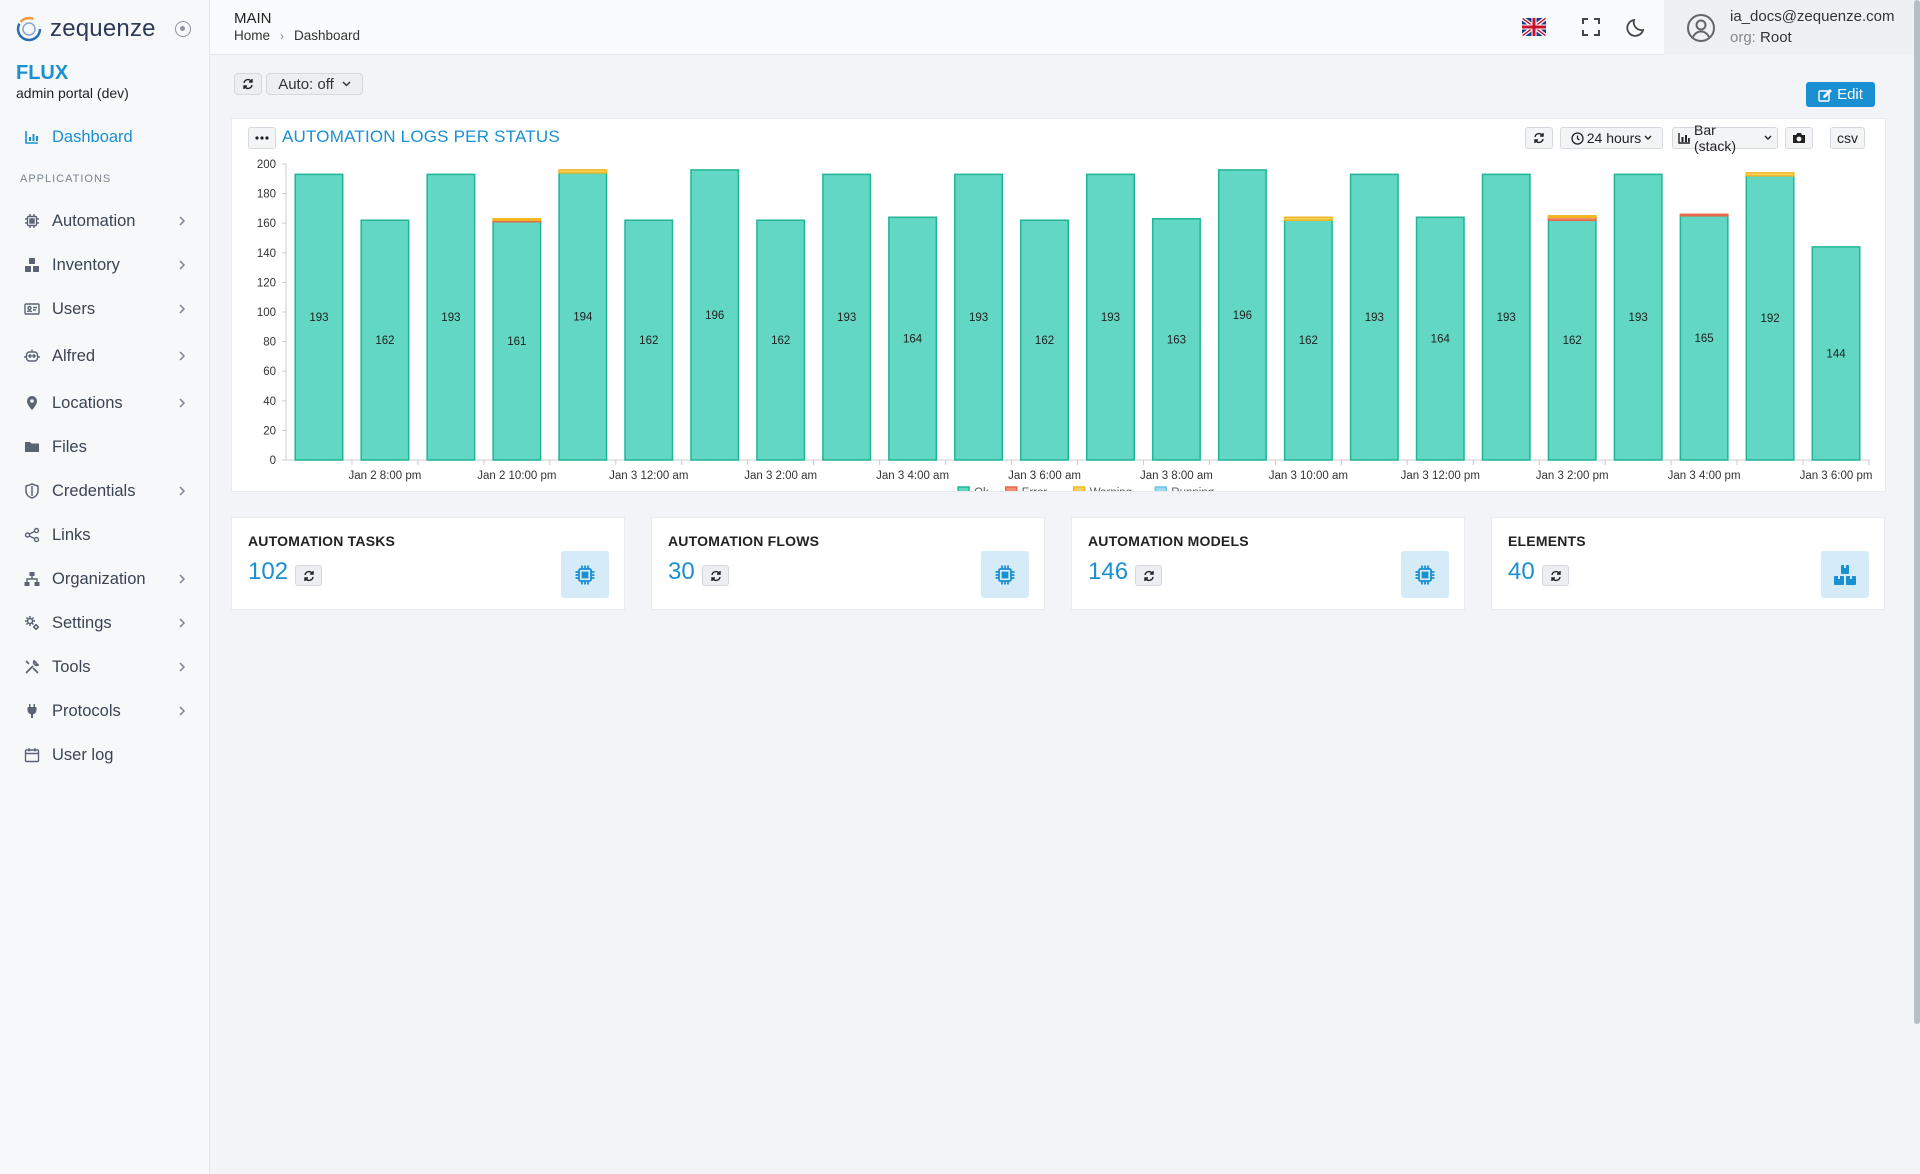 This screenshot has height=1174, width=1920. What do you see at coordinates (1761, 37) in the screenshot?
I see `user-org: org: Root` at bounding box center [1761, 37].